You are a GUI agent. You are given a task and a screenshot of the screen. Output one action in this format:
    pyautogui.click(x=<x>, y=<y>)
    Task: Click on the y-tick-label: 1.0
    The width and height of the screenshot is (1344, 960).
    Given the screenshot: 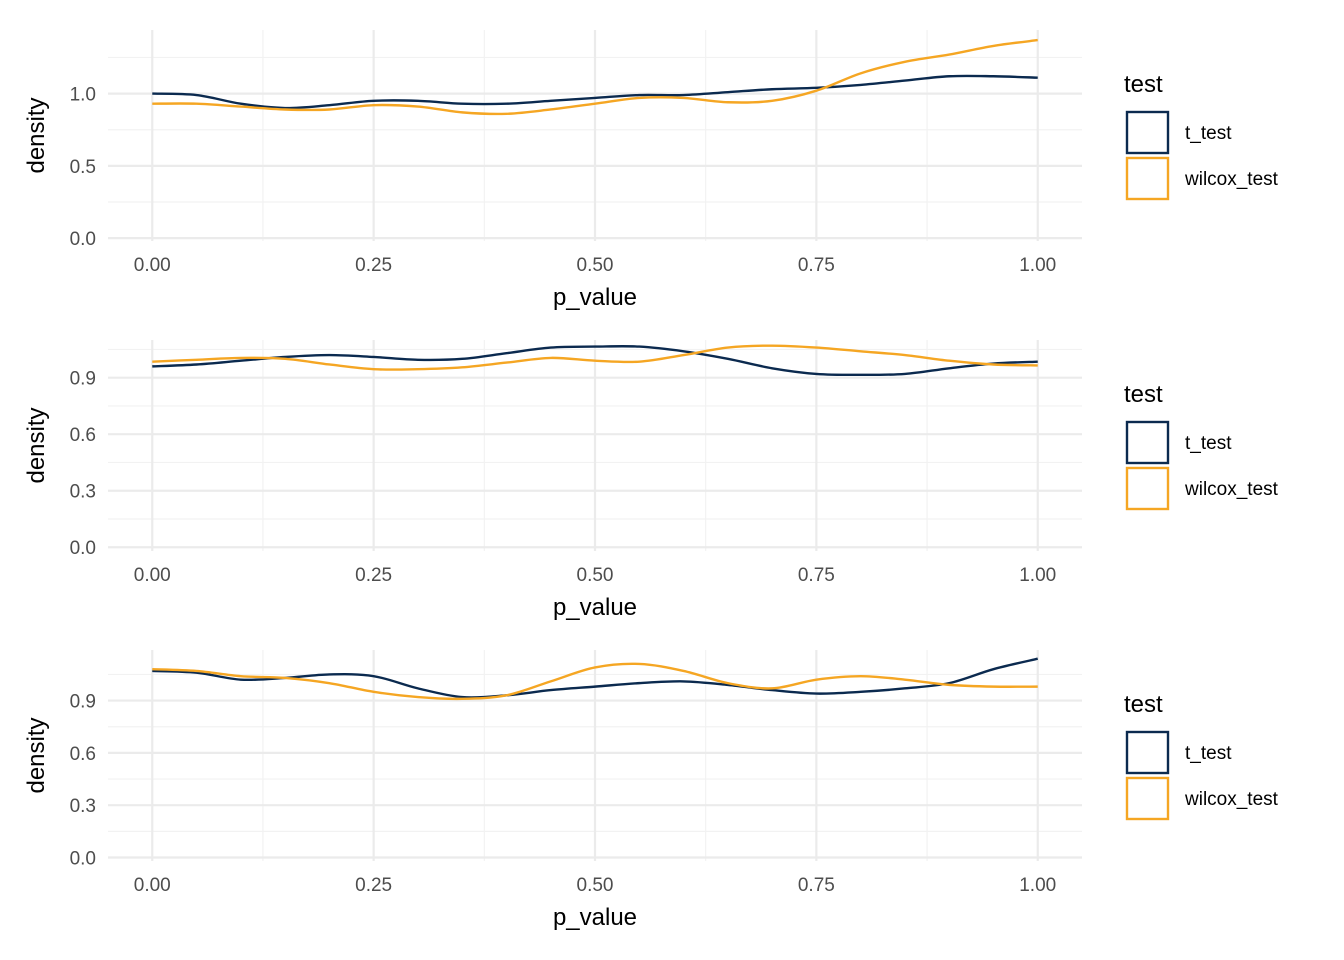 What is the action you would take?
    pyautogui.click(x=83, y=95)
    